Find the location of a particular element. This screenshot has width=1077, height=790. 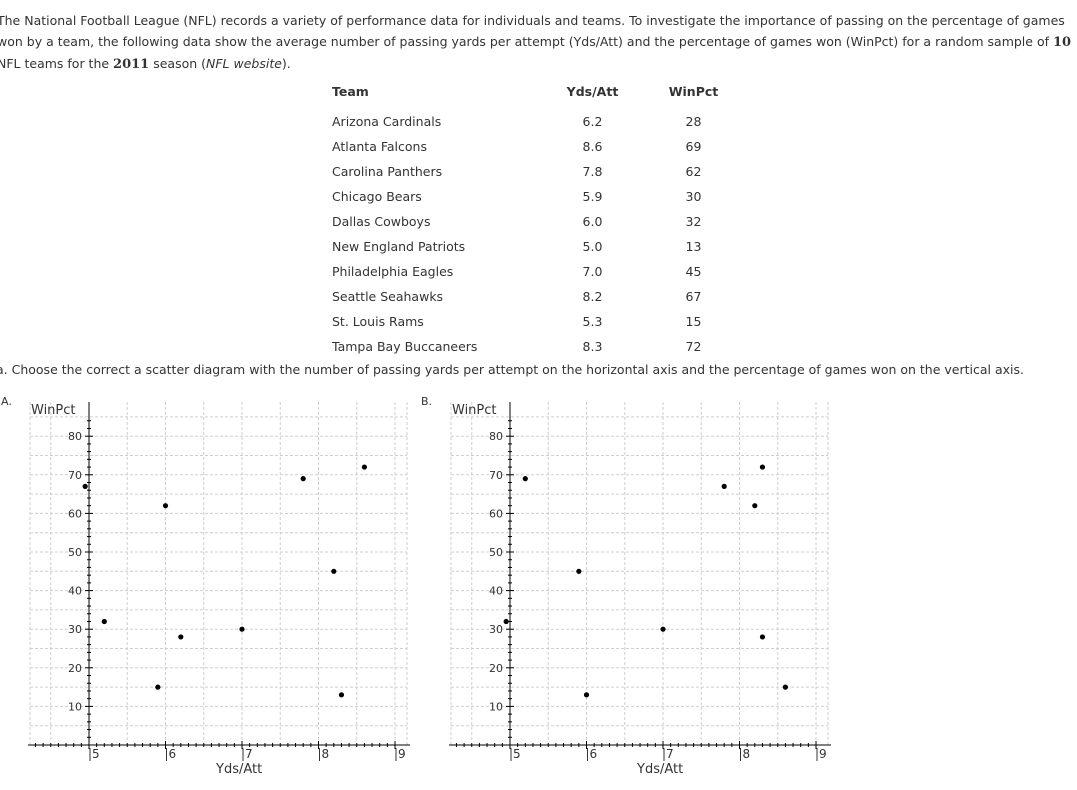

team-name-cell: Philadelphia Eagles is located at coordinates (393, 271).